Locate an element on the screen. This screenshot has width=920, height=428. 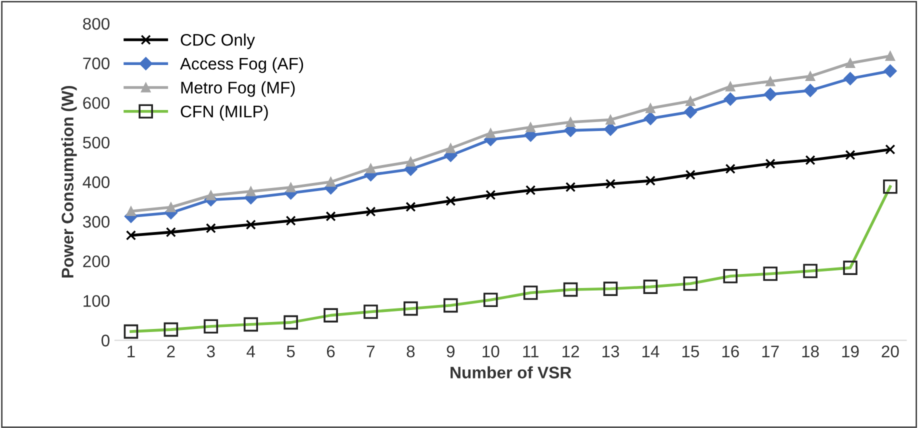
x-tick-label: 5 is located at coordinates (290, 352).